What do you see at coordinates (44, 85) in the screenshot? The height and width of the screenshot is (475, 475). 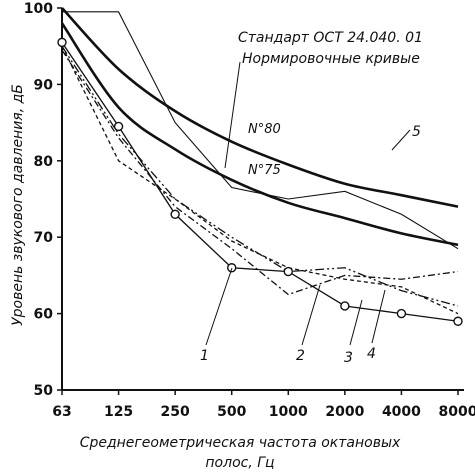 I see `y-tick-label: 90` at bounding box center [44, 85].